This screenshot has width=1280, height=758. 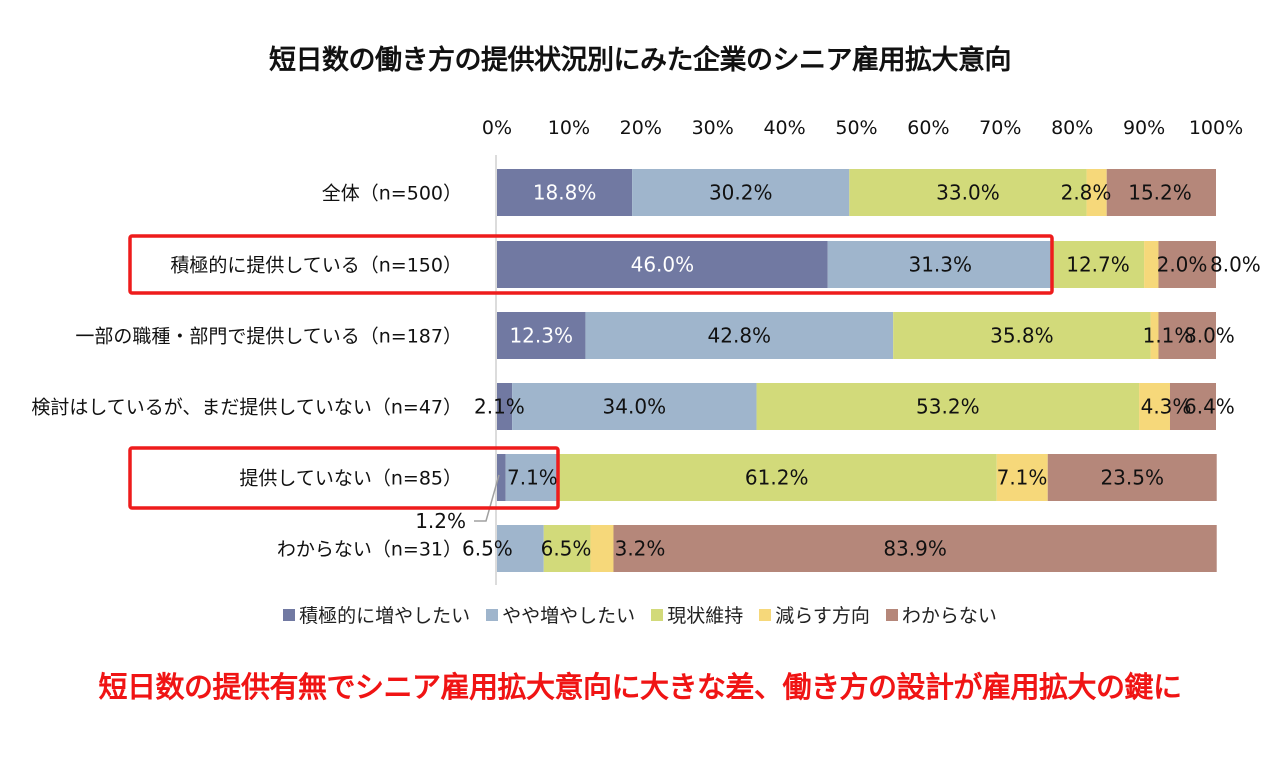 I want to click on legend-item: わからない, so click(x=941, y=614).